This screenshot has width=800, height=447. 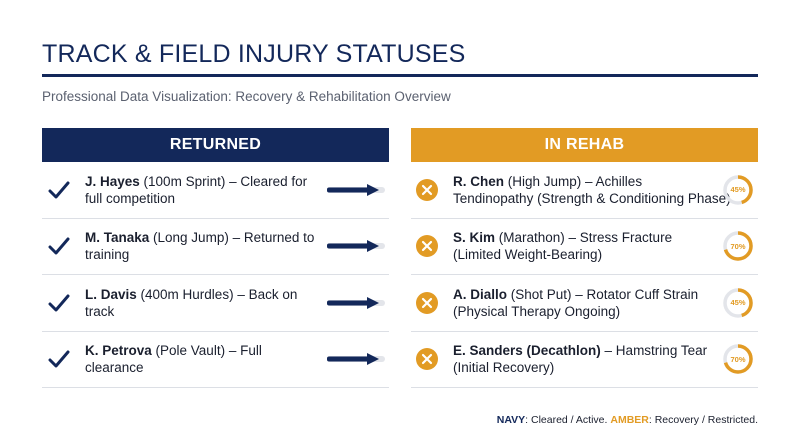 I want to click on returned-text: L. Davis (400m Hurdles) – Back on track, so click(x=201, y=303).